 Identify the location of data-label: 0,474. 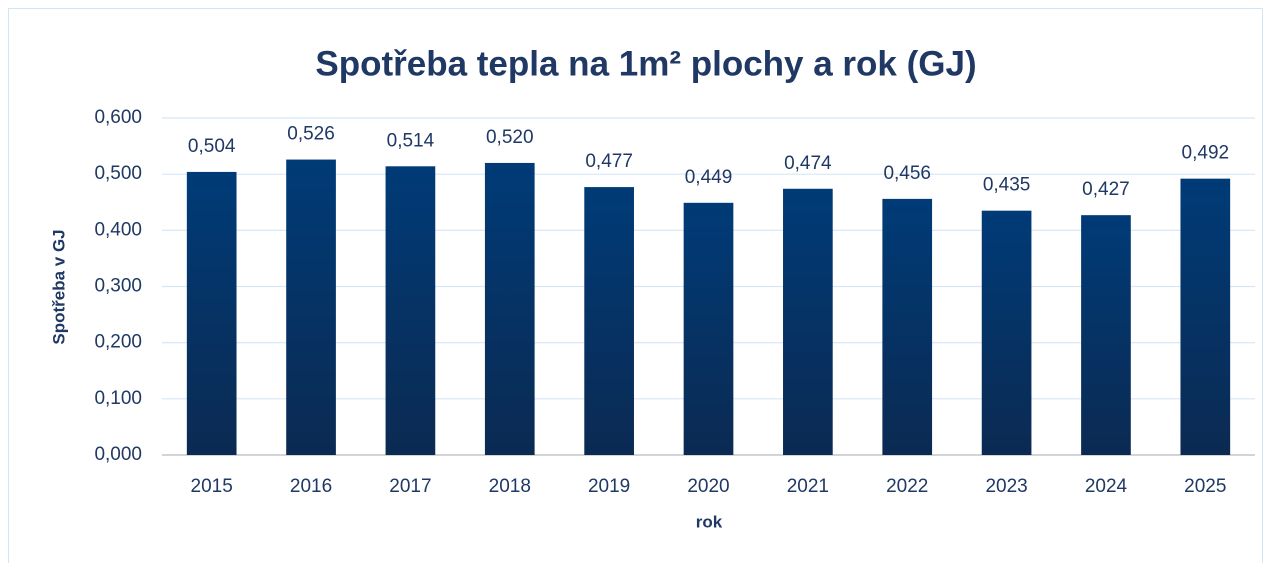
(808, 163).